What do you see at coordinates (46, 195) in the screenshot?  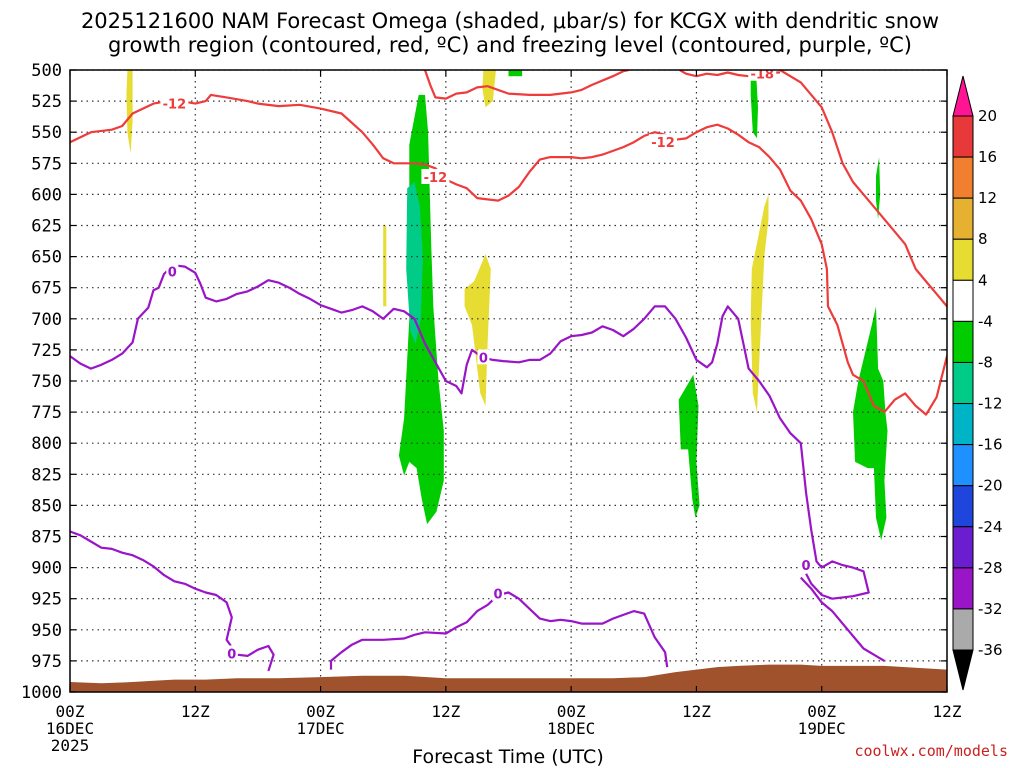 I see `y-tick-label: 600` at bounding box center [46, 195].